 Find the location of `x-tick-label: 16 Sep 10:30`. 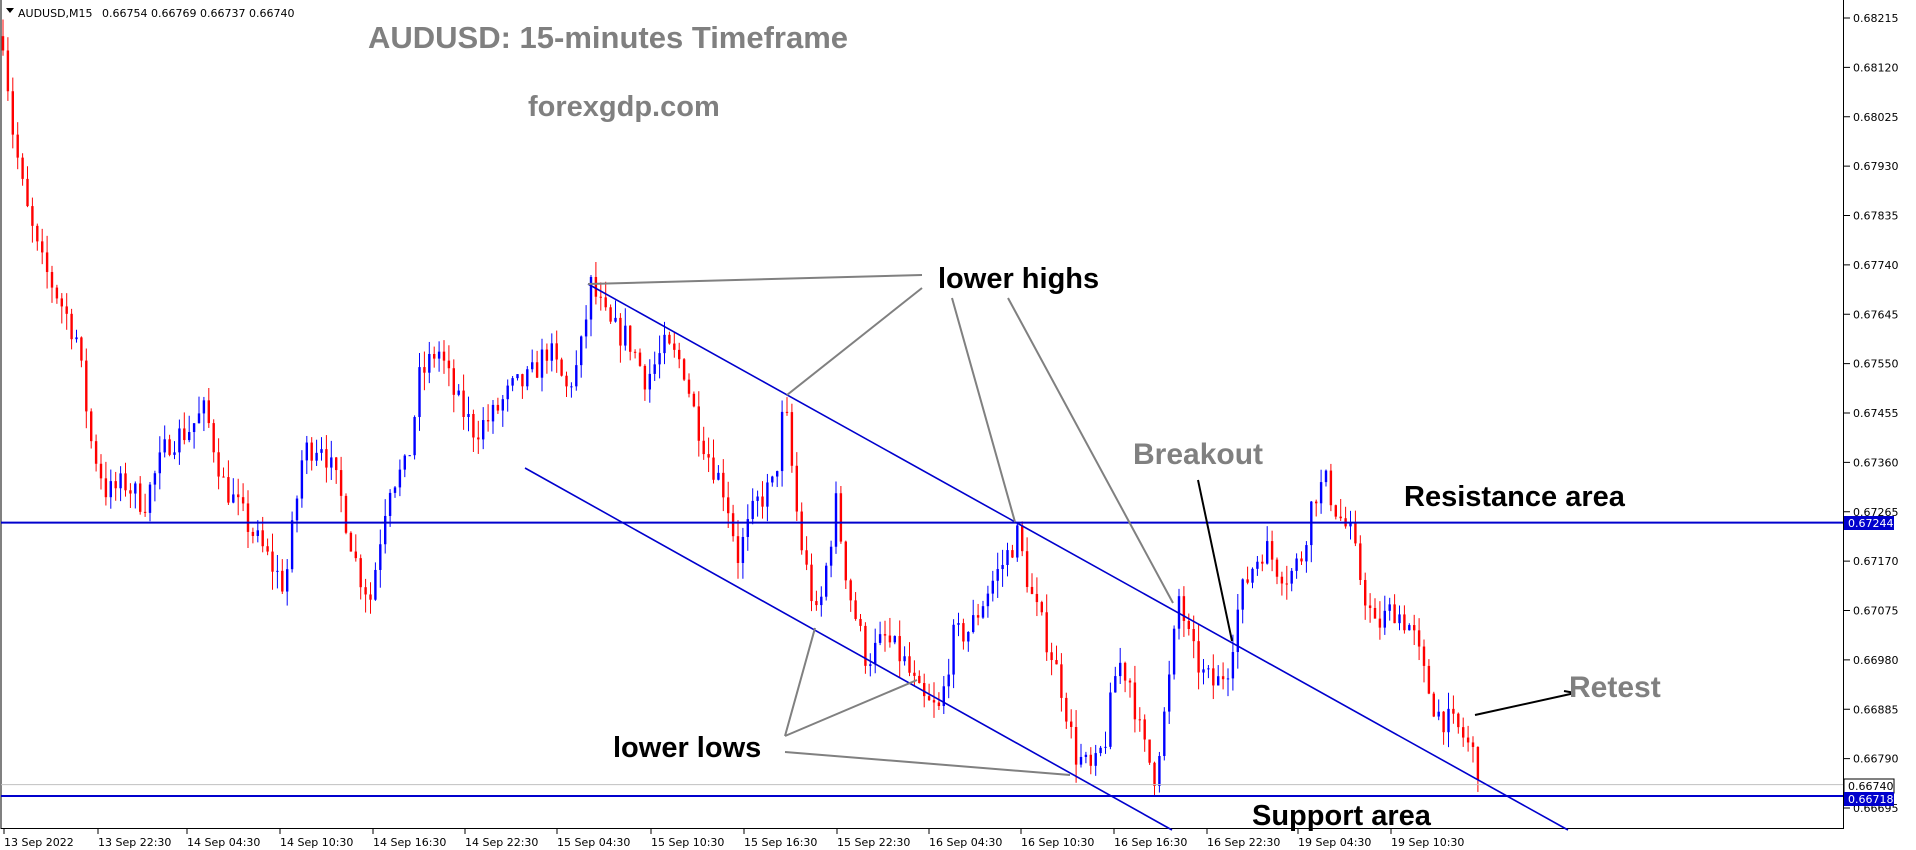

x-tick-label: 16 Sep 10:30 is located at coordinates (1057, 842).